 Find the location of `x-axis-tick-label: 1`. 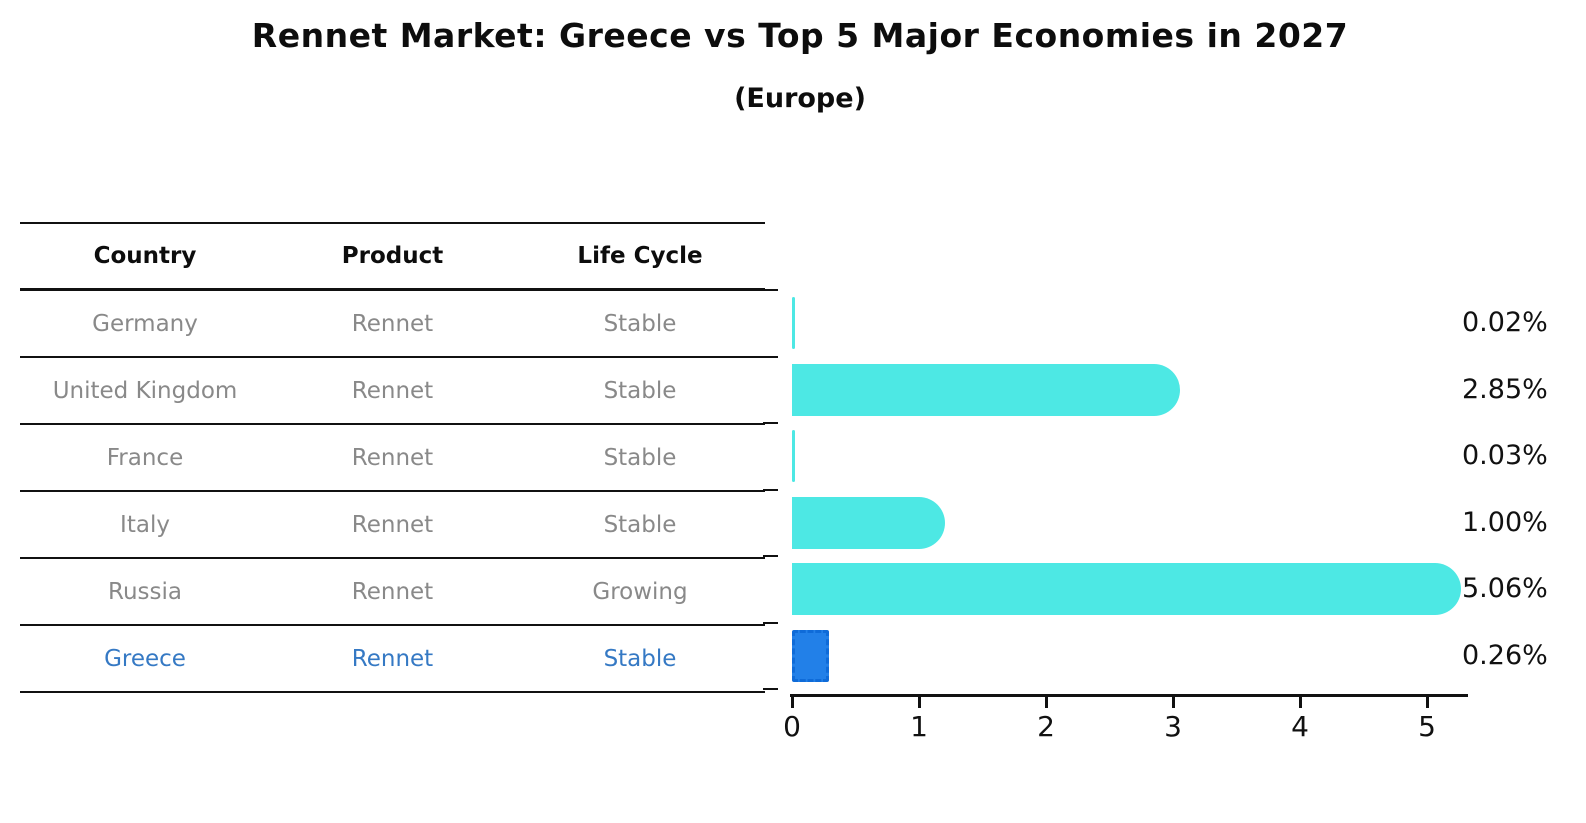

x-axis-tick-label: 1 is located at coordinates (919, 726).